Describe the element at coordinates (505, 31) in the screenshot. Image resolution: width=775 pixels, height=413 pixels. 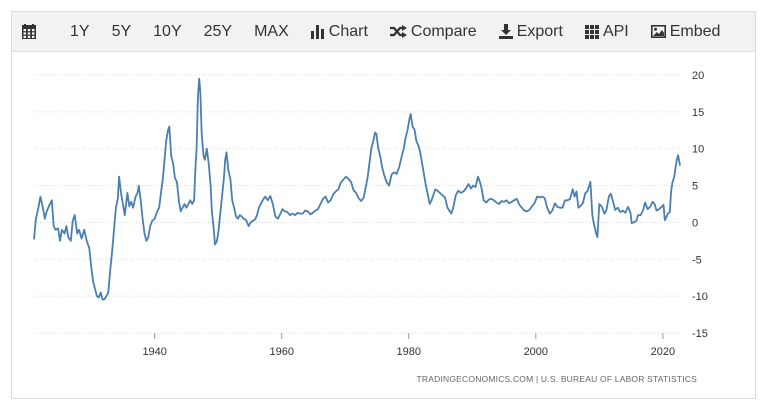
I see `download-icon` at that location.